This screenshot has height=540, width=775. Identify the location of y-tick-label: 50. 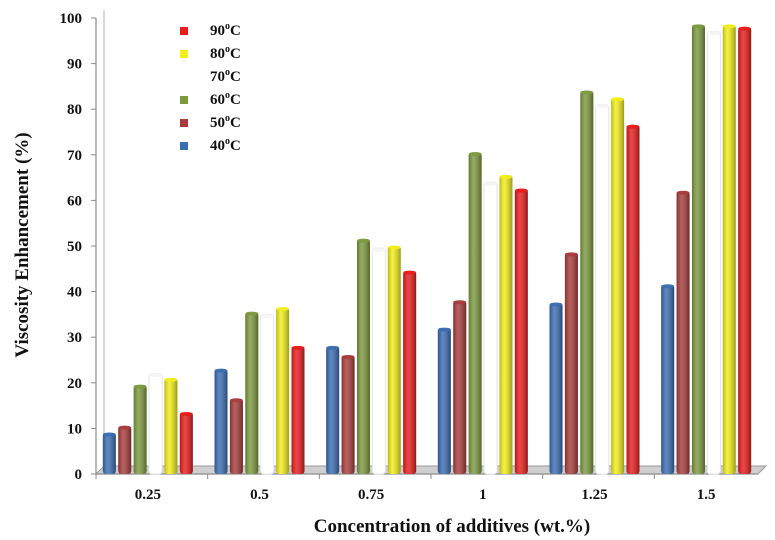
(74, 247).